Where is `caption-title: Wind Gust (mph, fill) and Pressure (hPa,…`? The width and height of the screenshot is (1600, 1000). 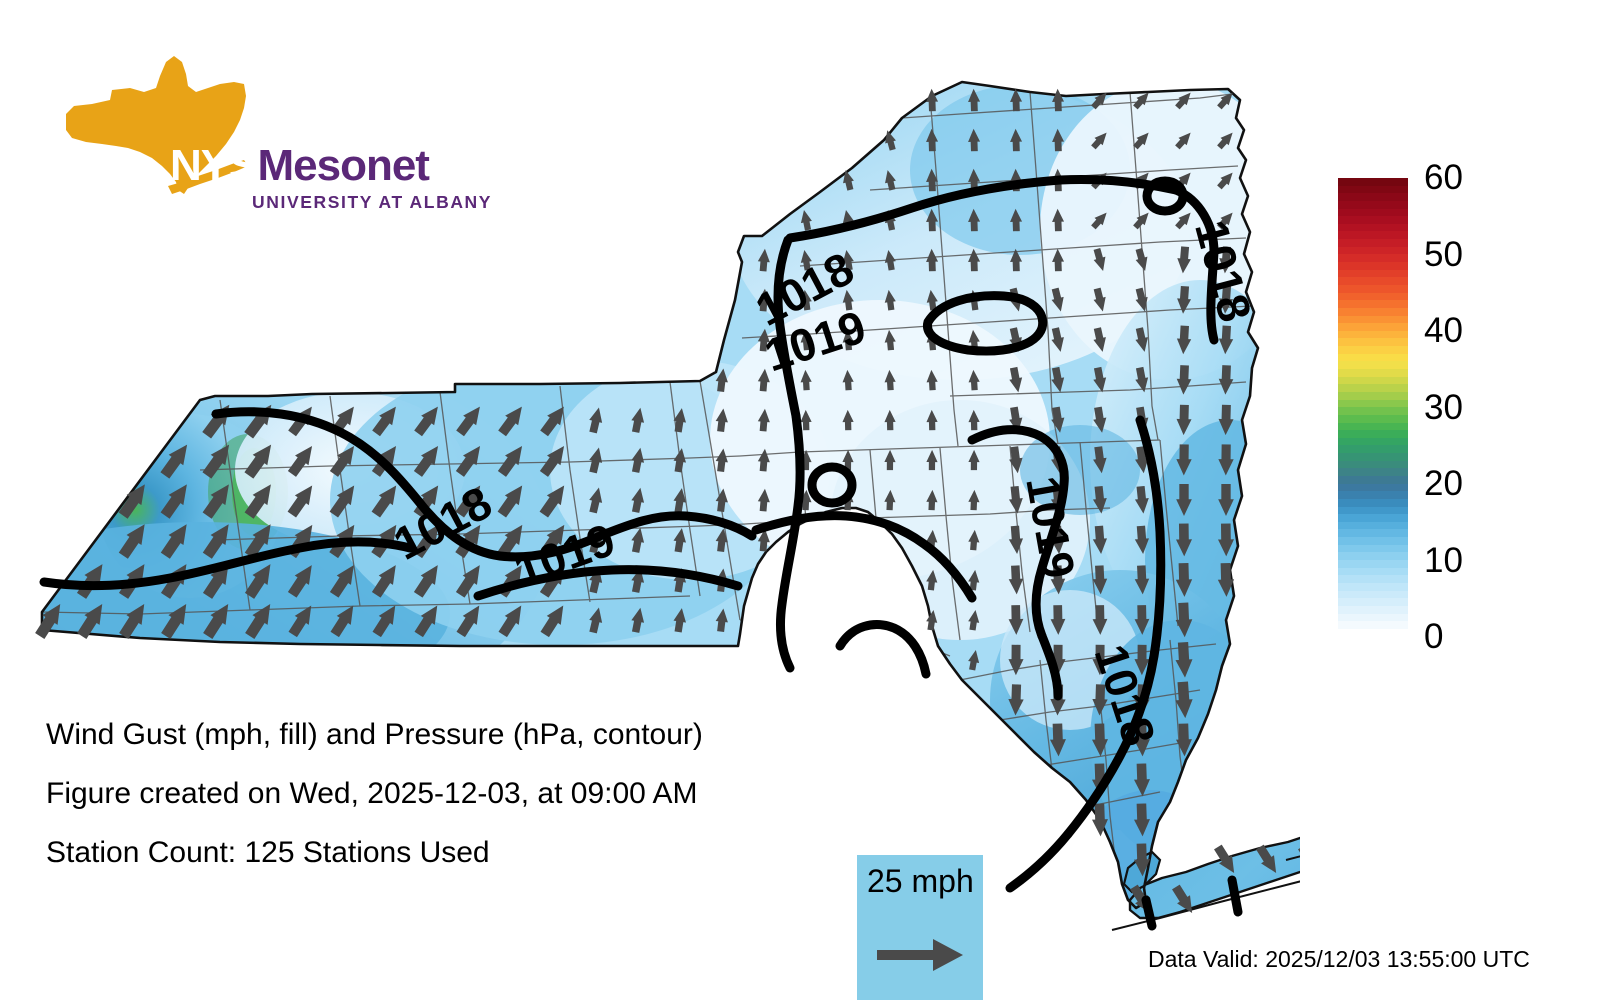
caption-title: Wind Gust (mph, fill) and Pressure (hPa,… is located at coordinates (374, 734).